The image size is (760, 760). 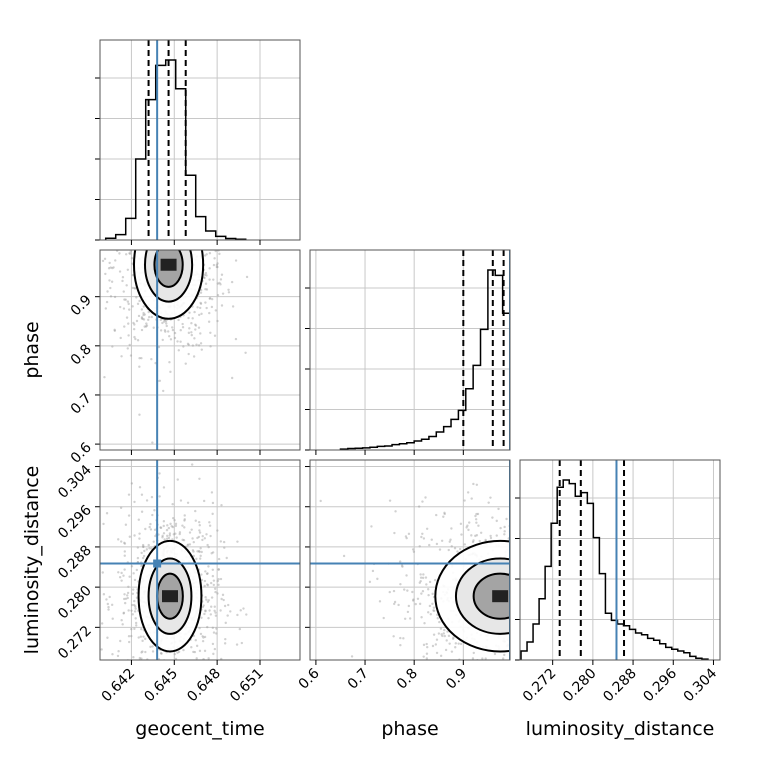 I want to click on panel-frame, so click(x=200, y=350).